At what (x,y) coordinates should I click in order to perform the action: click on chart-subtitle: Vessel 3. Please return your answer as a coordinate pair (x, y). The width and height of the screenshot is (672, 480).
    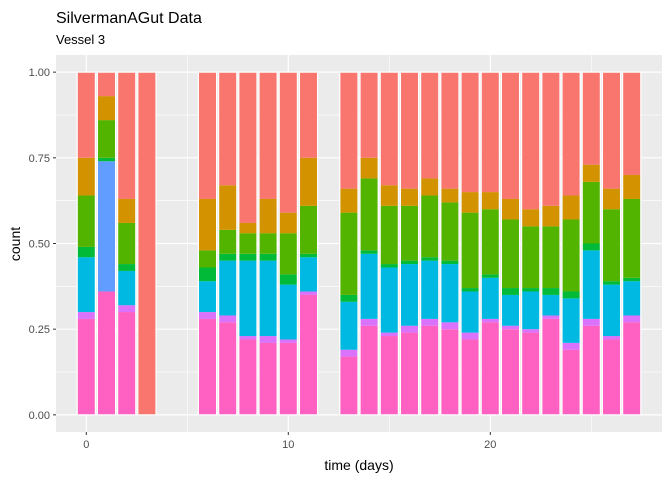
    Looking at the image, I should click on (80, 39).